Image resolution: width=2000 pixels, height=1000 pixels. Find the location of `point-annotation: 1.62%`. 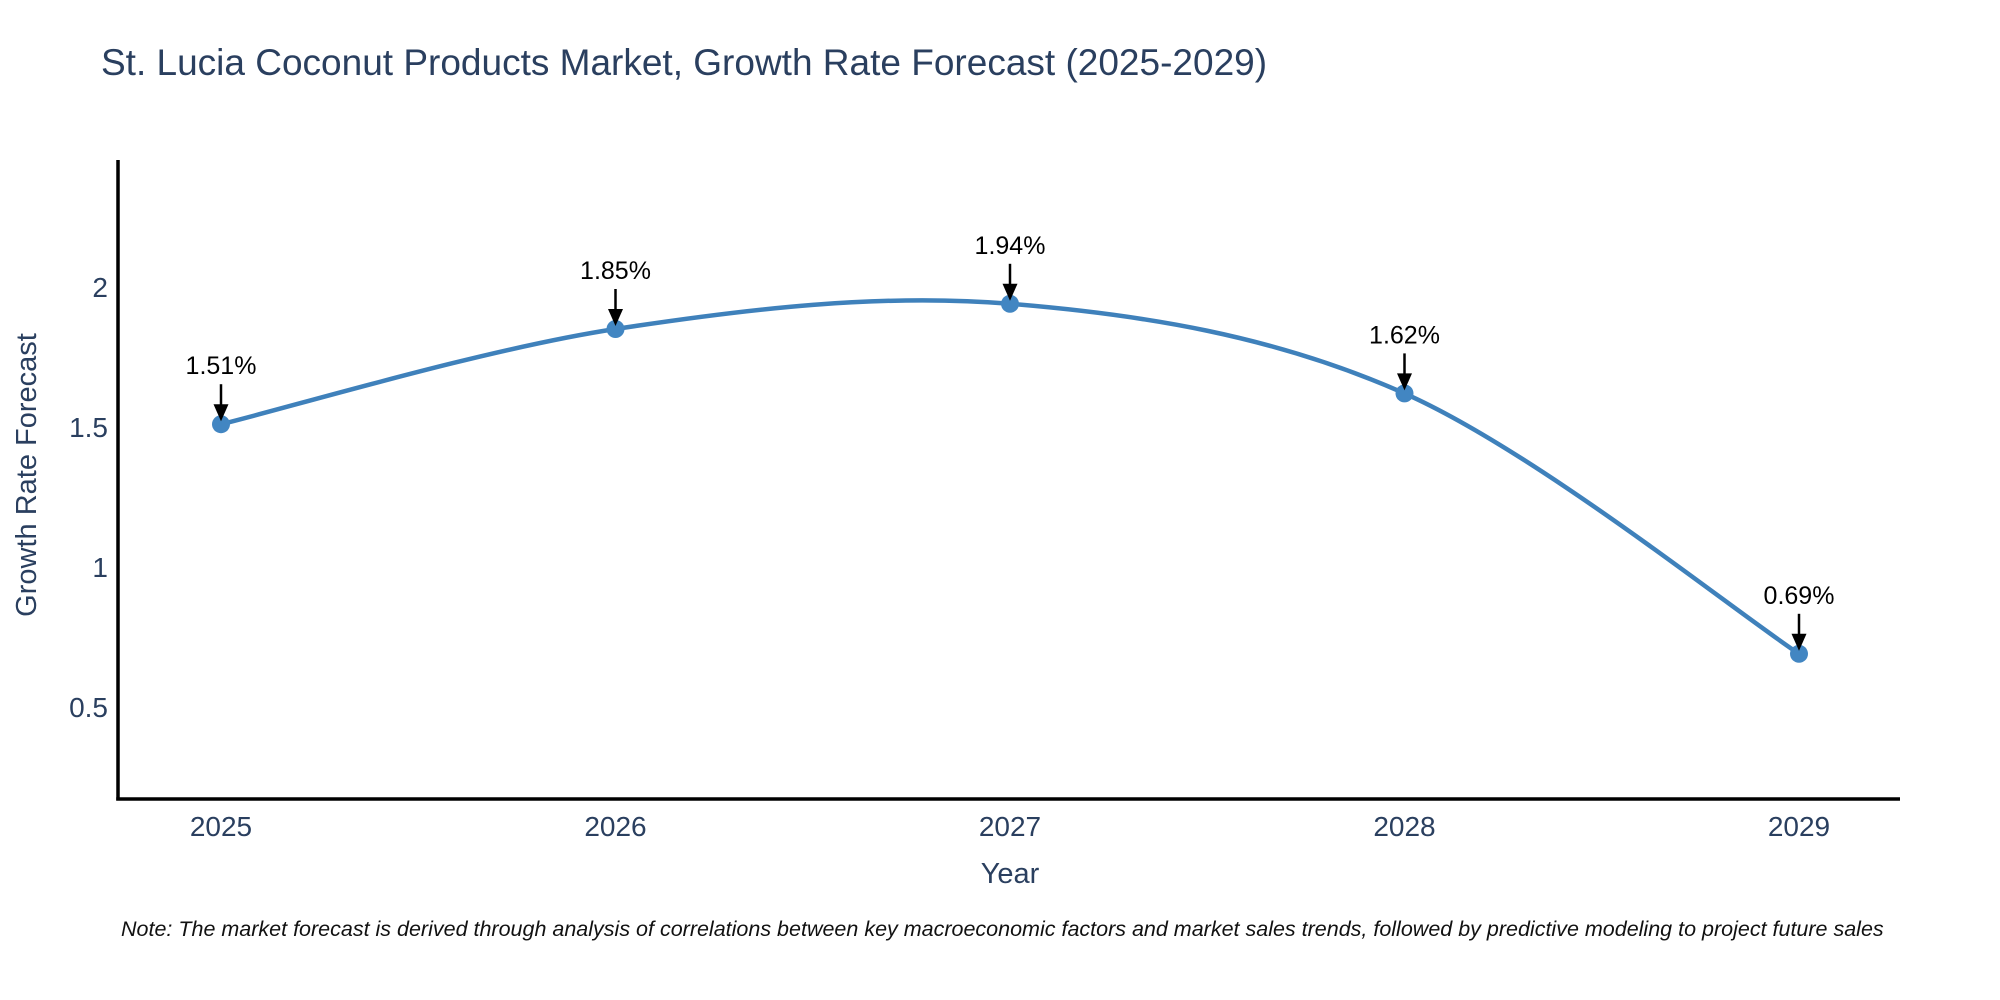

point-annotation: 1.62% is located at coordinates (1404, 356).